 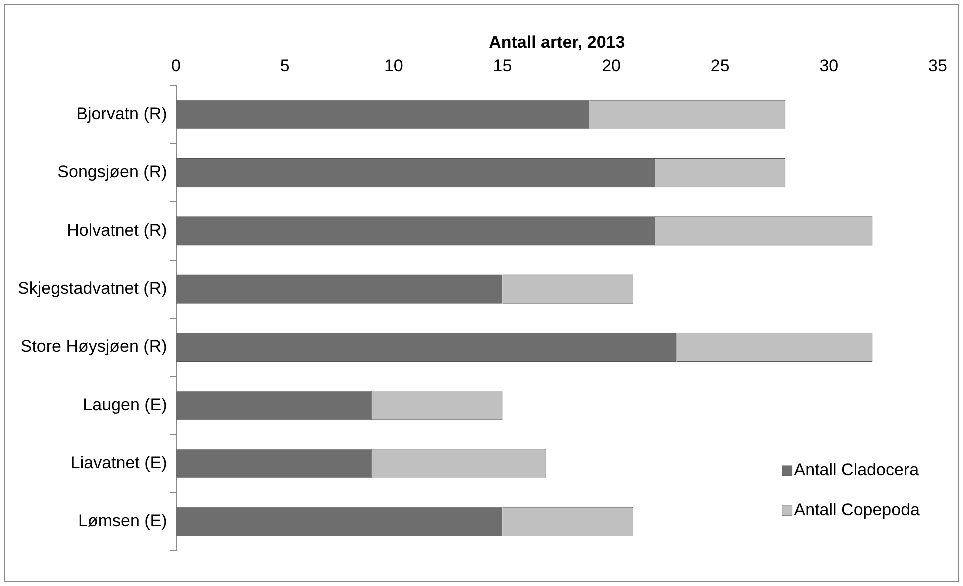 What do you see at coordinates (938, 66) in the screenshot?
I see `x-tick-label: 35` at bounding box center [938, 66].